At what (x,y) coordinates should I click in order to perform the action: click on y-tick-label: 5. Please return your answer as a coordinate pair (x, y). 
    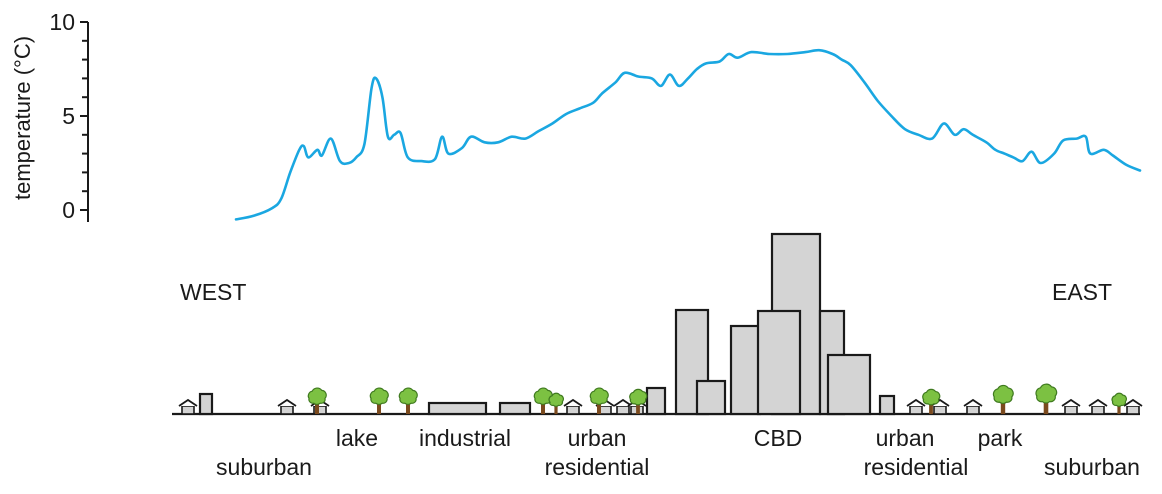
    Looking at the image, I should click on (68, 116).